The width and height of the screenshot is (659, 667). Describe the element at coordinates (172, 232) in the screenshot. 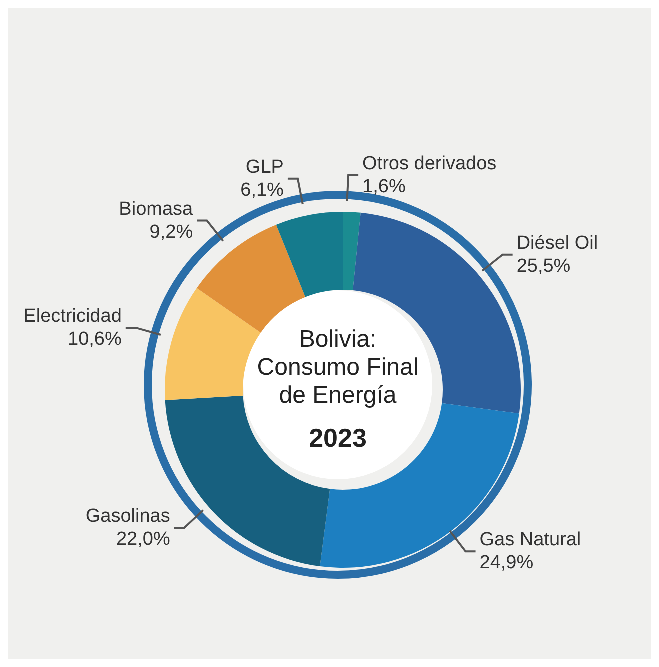

I see `data-label: 9,2%` at that location.